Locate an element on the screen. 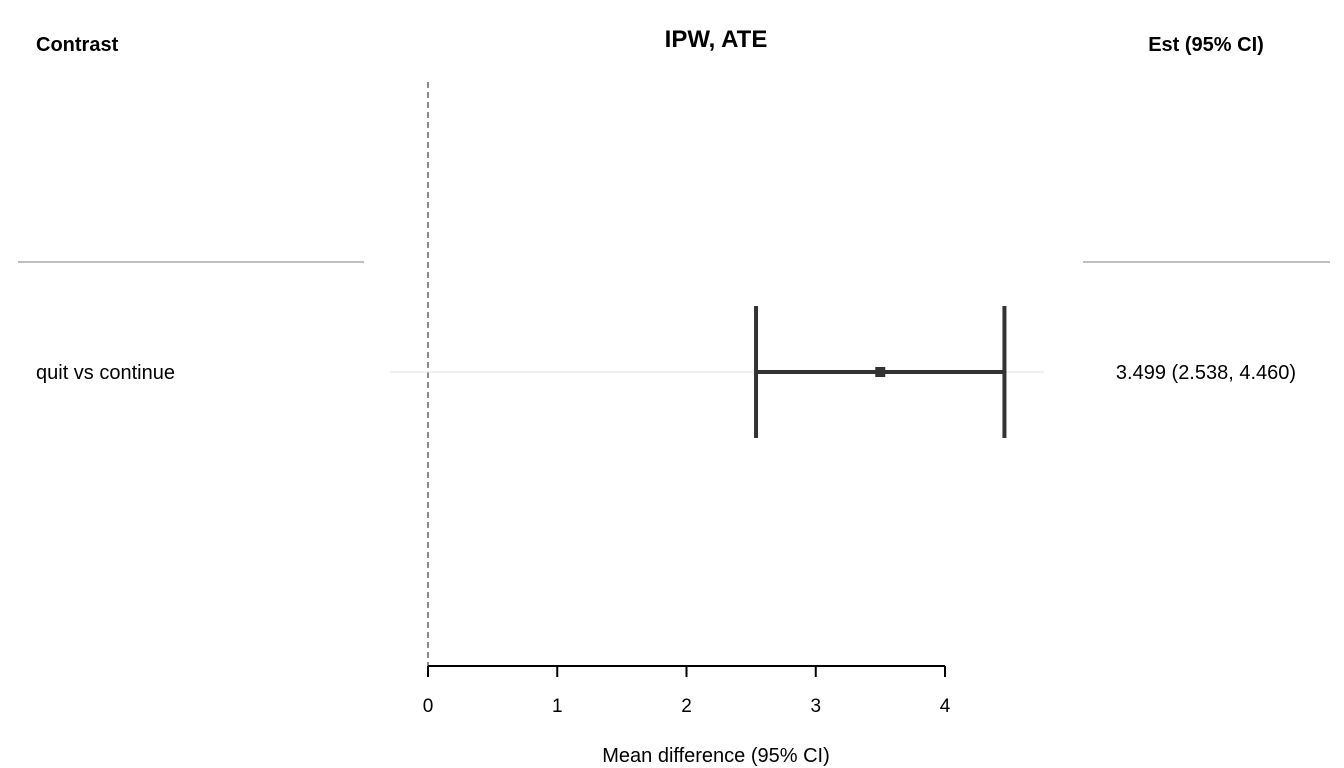 The height and width of the screenshot is (768, 1344). row-label: quit vs continue is located at coordinates (105, 373).